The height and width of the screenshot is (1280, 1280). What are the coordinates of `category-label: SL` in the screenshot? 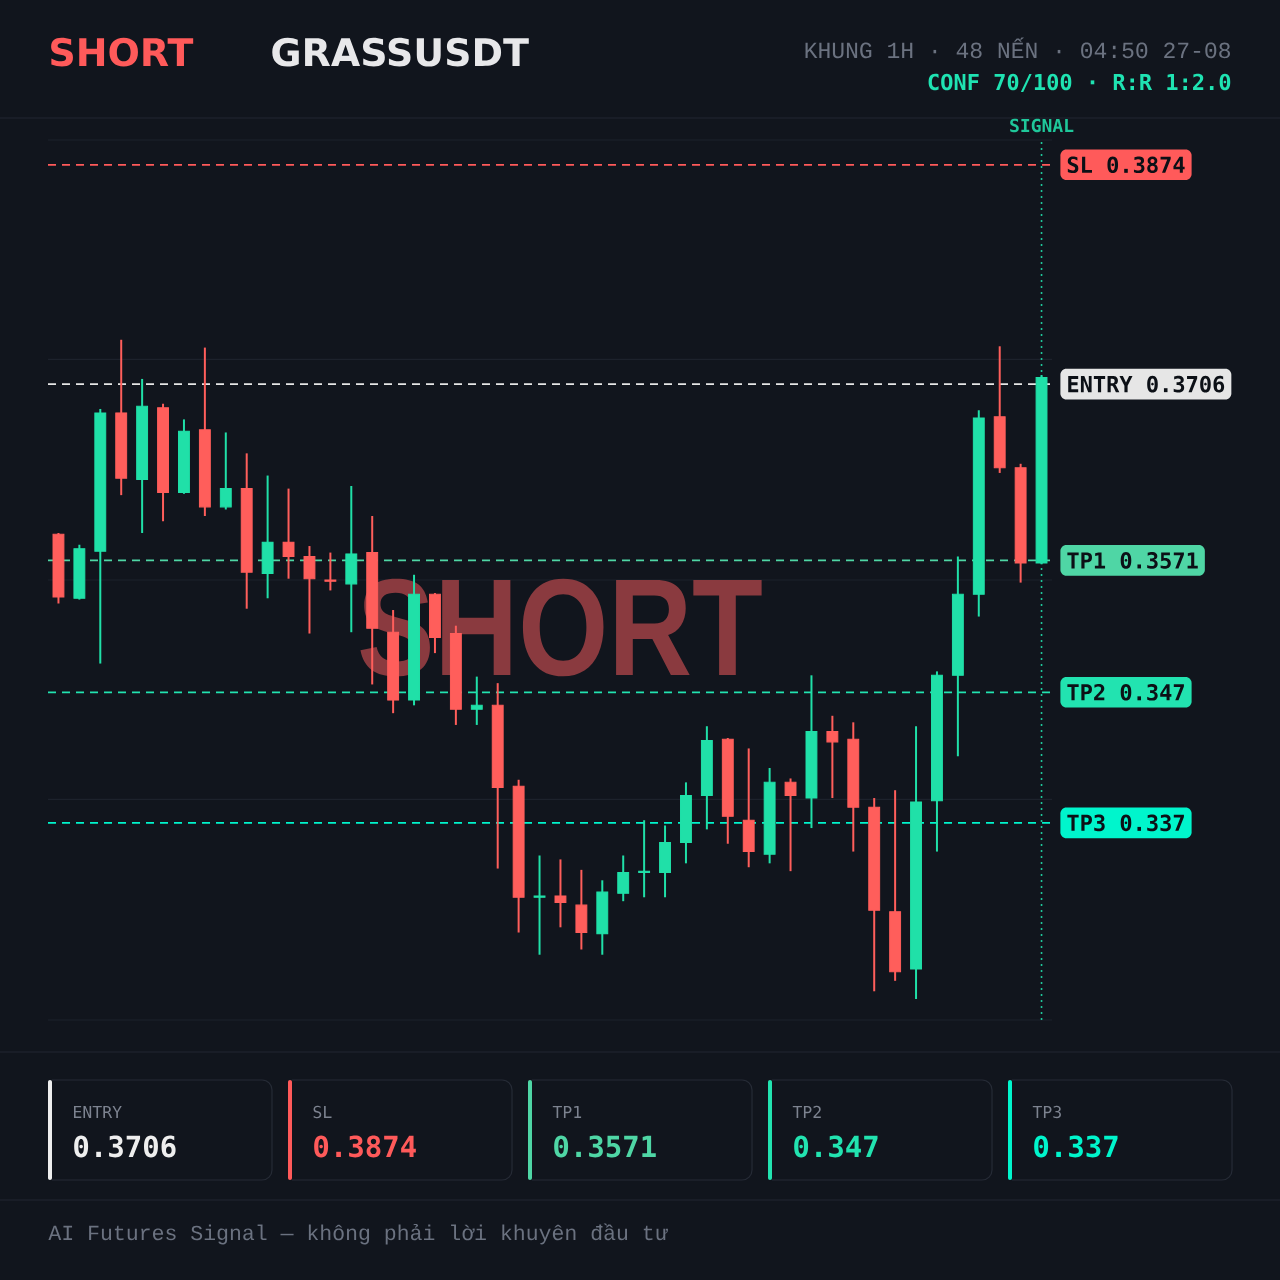 It's located at (322, 1112).